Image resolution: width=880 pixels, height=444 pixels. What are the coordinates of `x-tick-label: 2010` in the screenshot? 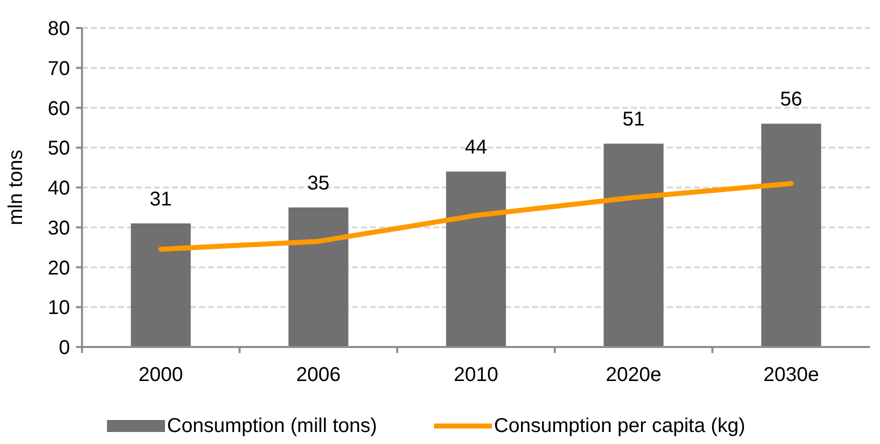 It's located at (476, 375).